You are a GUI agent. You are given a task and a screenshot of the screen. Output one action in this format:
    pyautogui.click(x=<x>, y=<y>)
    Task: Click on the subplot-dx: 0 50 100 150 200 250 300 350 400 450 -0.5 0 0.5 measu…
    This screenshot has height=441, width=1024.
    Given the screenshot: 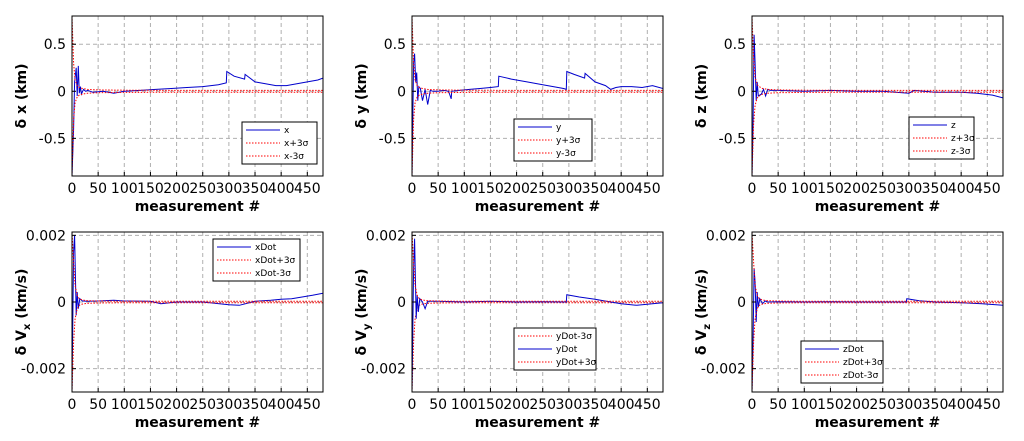 What is the action you would take?
    pyautogui.click(x=169, y=115)
    